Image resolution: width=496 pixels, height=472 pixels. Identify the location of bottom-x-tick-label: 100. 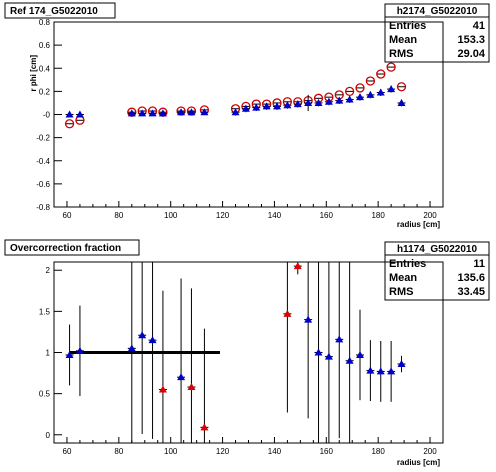
(171, 451).